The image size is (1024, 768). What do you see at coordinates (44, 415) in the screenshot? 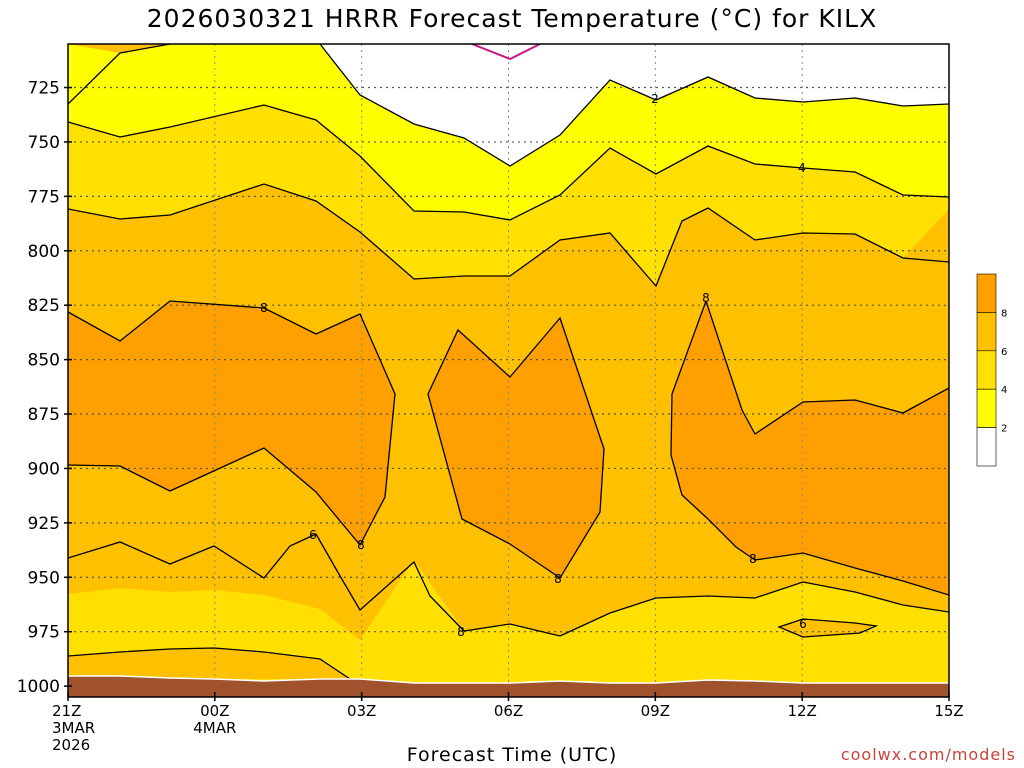
I see `y-tick-label: 875` at bounding box center [44, 415].